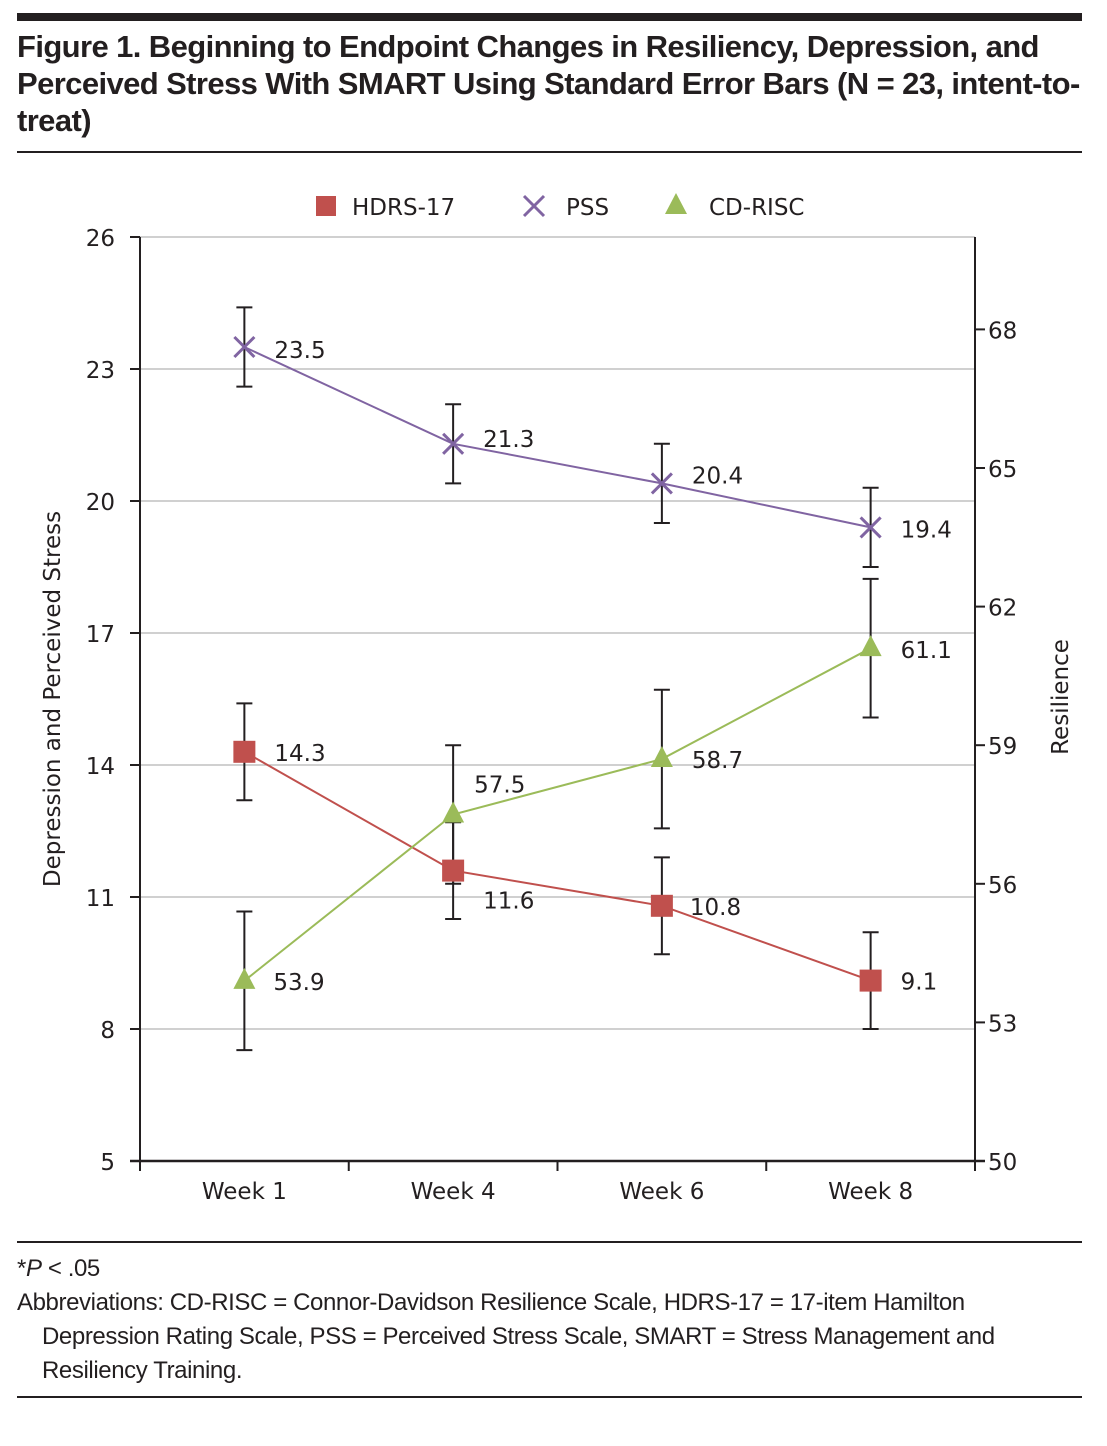 This screenshot has height=1446, width=1107. Describe the element at coordinates (508, 440) in the screenshot. I see `data-label-pss: 21.3` at that location.